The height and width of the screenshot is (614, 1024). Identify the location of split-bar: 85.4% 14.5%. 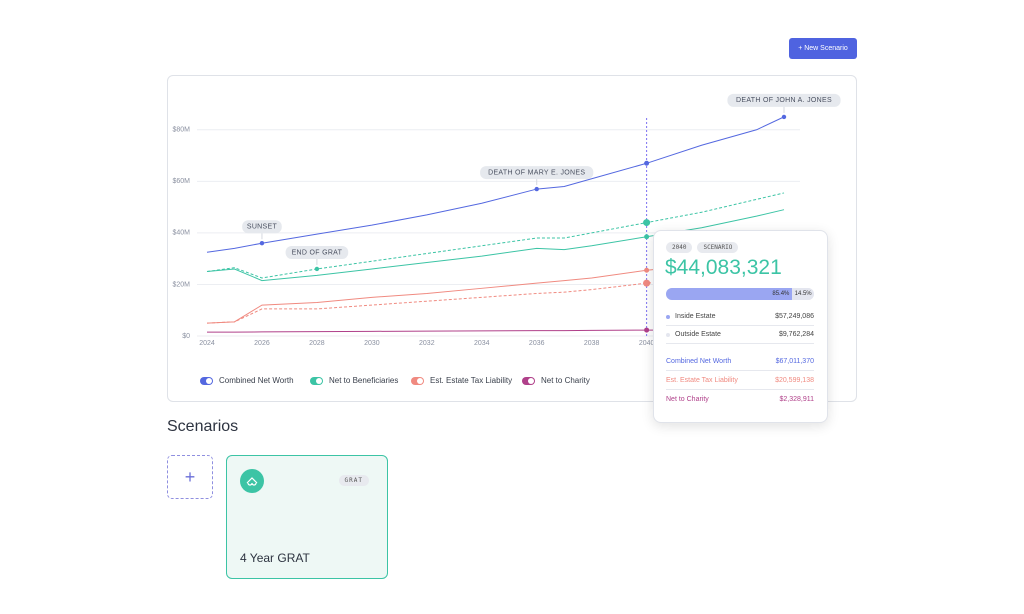
(740, 294).